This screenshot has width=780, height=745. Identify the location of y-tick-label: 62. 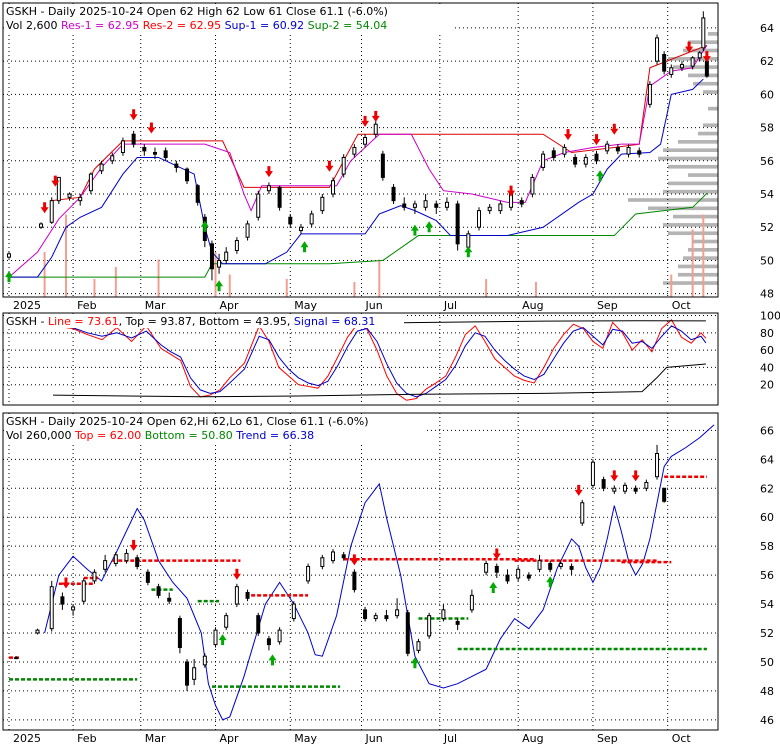
(767, 61).